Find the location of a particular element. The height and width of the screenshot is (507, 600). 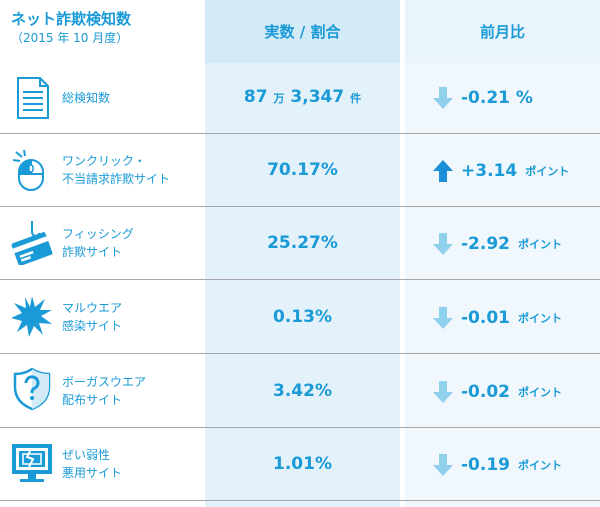

ratio-value: 0.13% is located at coordinates (302, 317).